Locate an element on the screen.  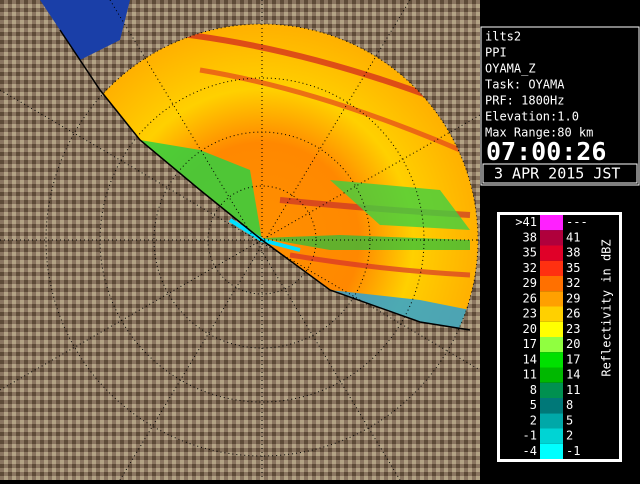
info-line: Max Range:80 km is located at coordinates (539, 133).